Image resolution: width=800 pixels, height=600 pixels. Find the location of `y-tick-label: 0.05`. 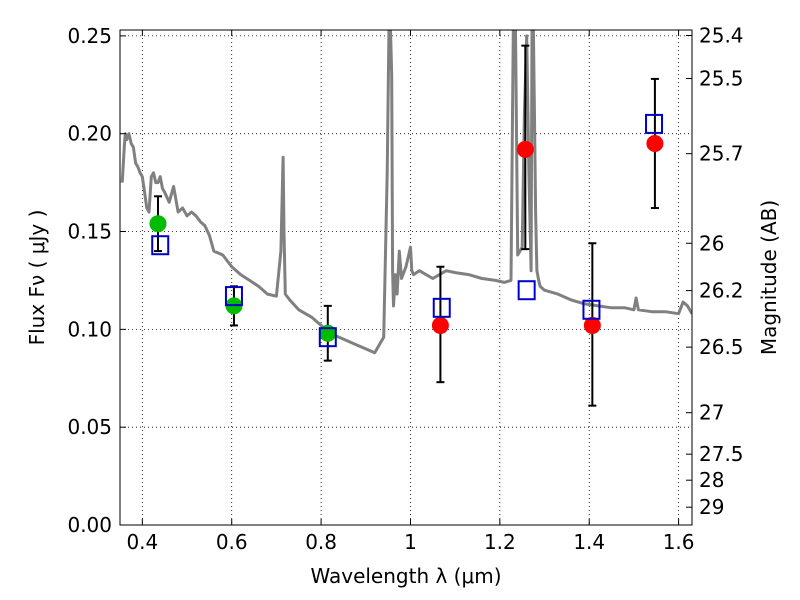

y-tick-label: 0.05 is located at coordinates (89, 427).